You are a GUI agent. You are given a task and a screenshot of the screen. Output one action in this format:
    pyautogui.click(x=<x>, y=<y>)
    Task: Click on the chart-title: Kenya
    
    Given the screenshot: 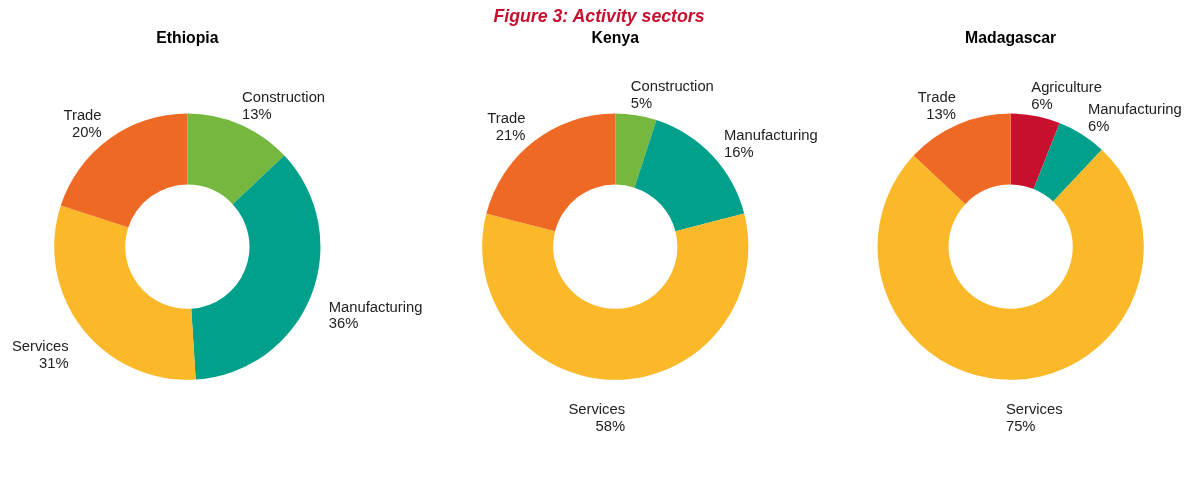 What is the action you would take?
    pyautogui.click(x=615, y=37)
    